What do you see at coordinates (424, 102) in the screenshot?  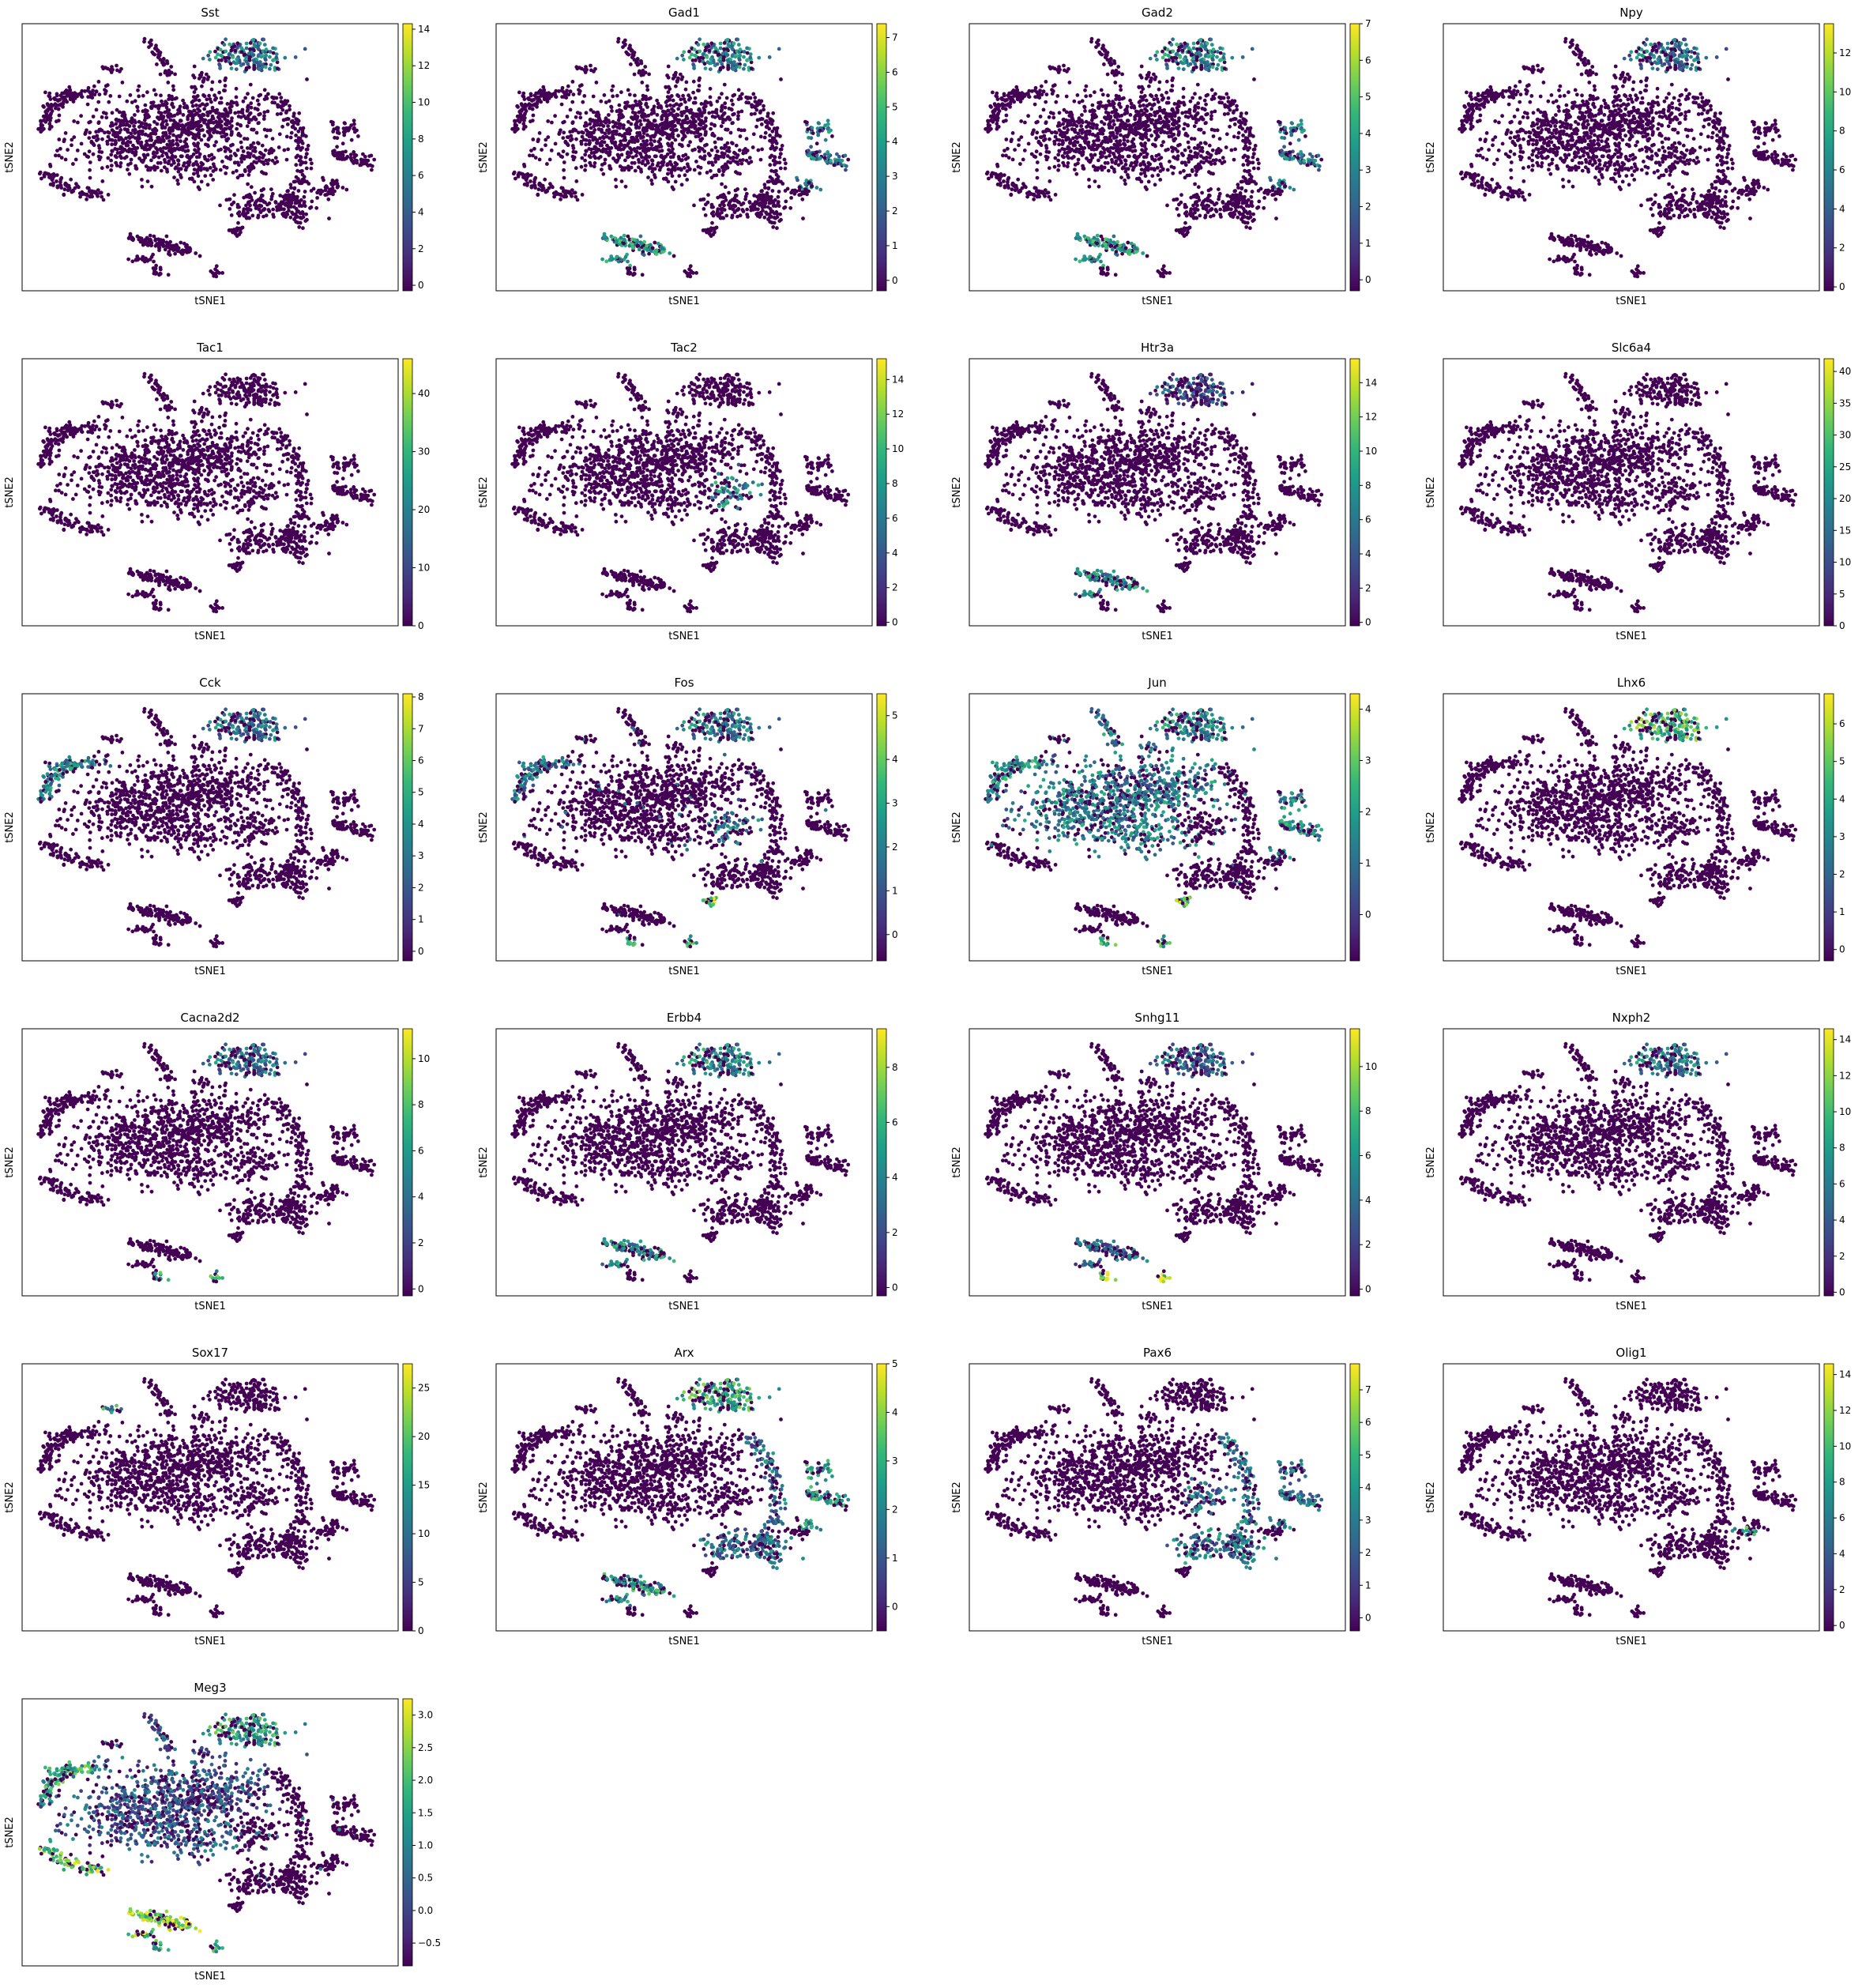 I see `colorbar-tick-label: 10` at bounding box center [424, 102].